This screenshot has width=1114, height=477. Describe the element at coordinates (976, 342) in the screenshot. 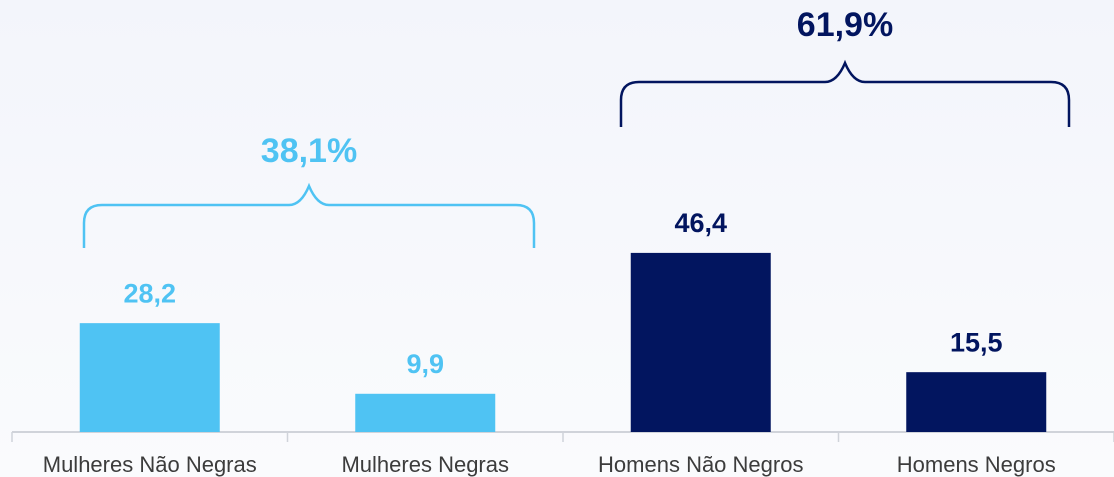

I see `value-label: 15,5` at that location.